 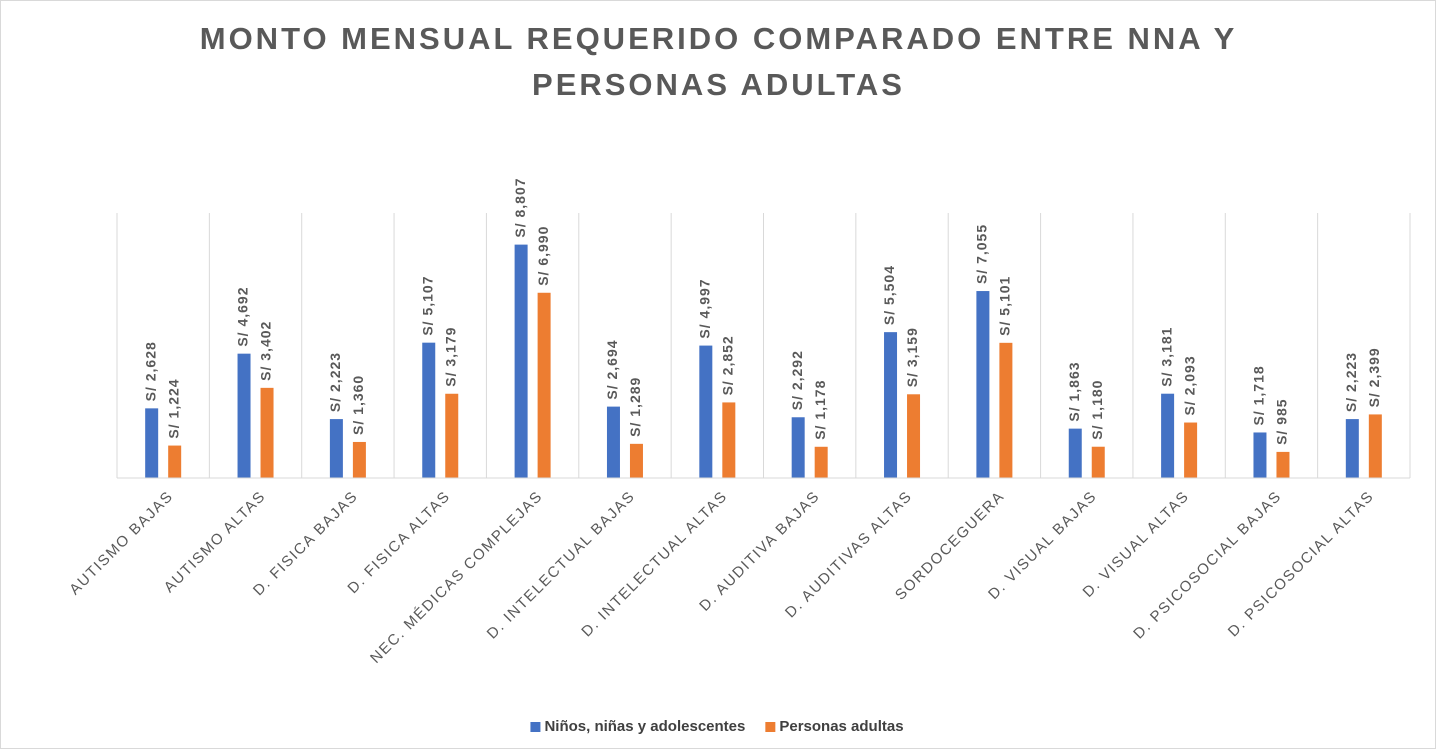 I want to click on data-label: S/ 6,990, so click(x=543, y=256).